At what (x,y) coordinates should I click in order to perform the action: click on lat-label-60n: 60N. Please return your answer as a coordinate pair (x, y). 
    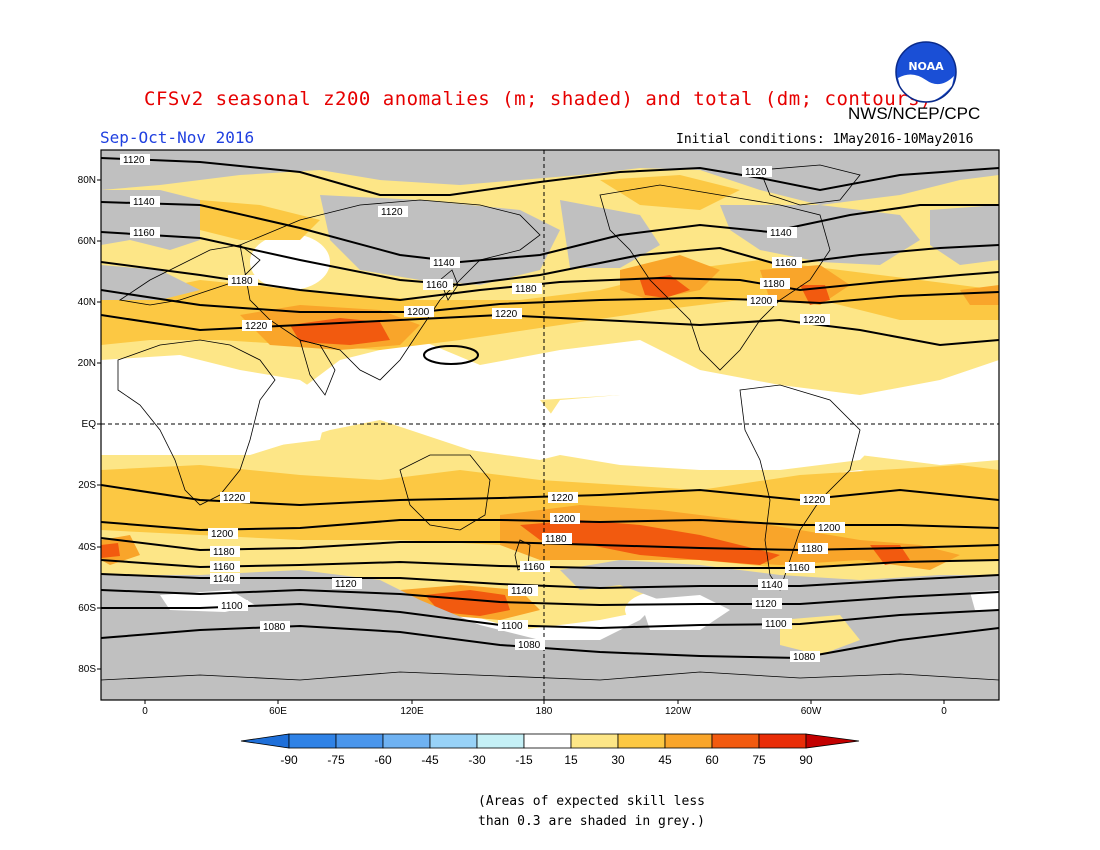
    Looking at the image, I should click on (86, 241).